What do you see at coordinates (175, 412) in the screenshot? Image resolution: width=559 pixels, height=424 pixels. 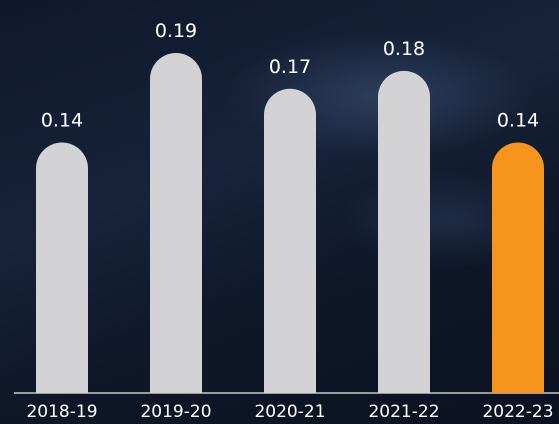 I see `x-tick-label-2019-20: 2019-20` at bounding box center [175, 412].